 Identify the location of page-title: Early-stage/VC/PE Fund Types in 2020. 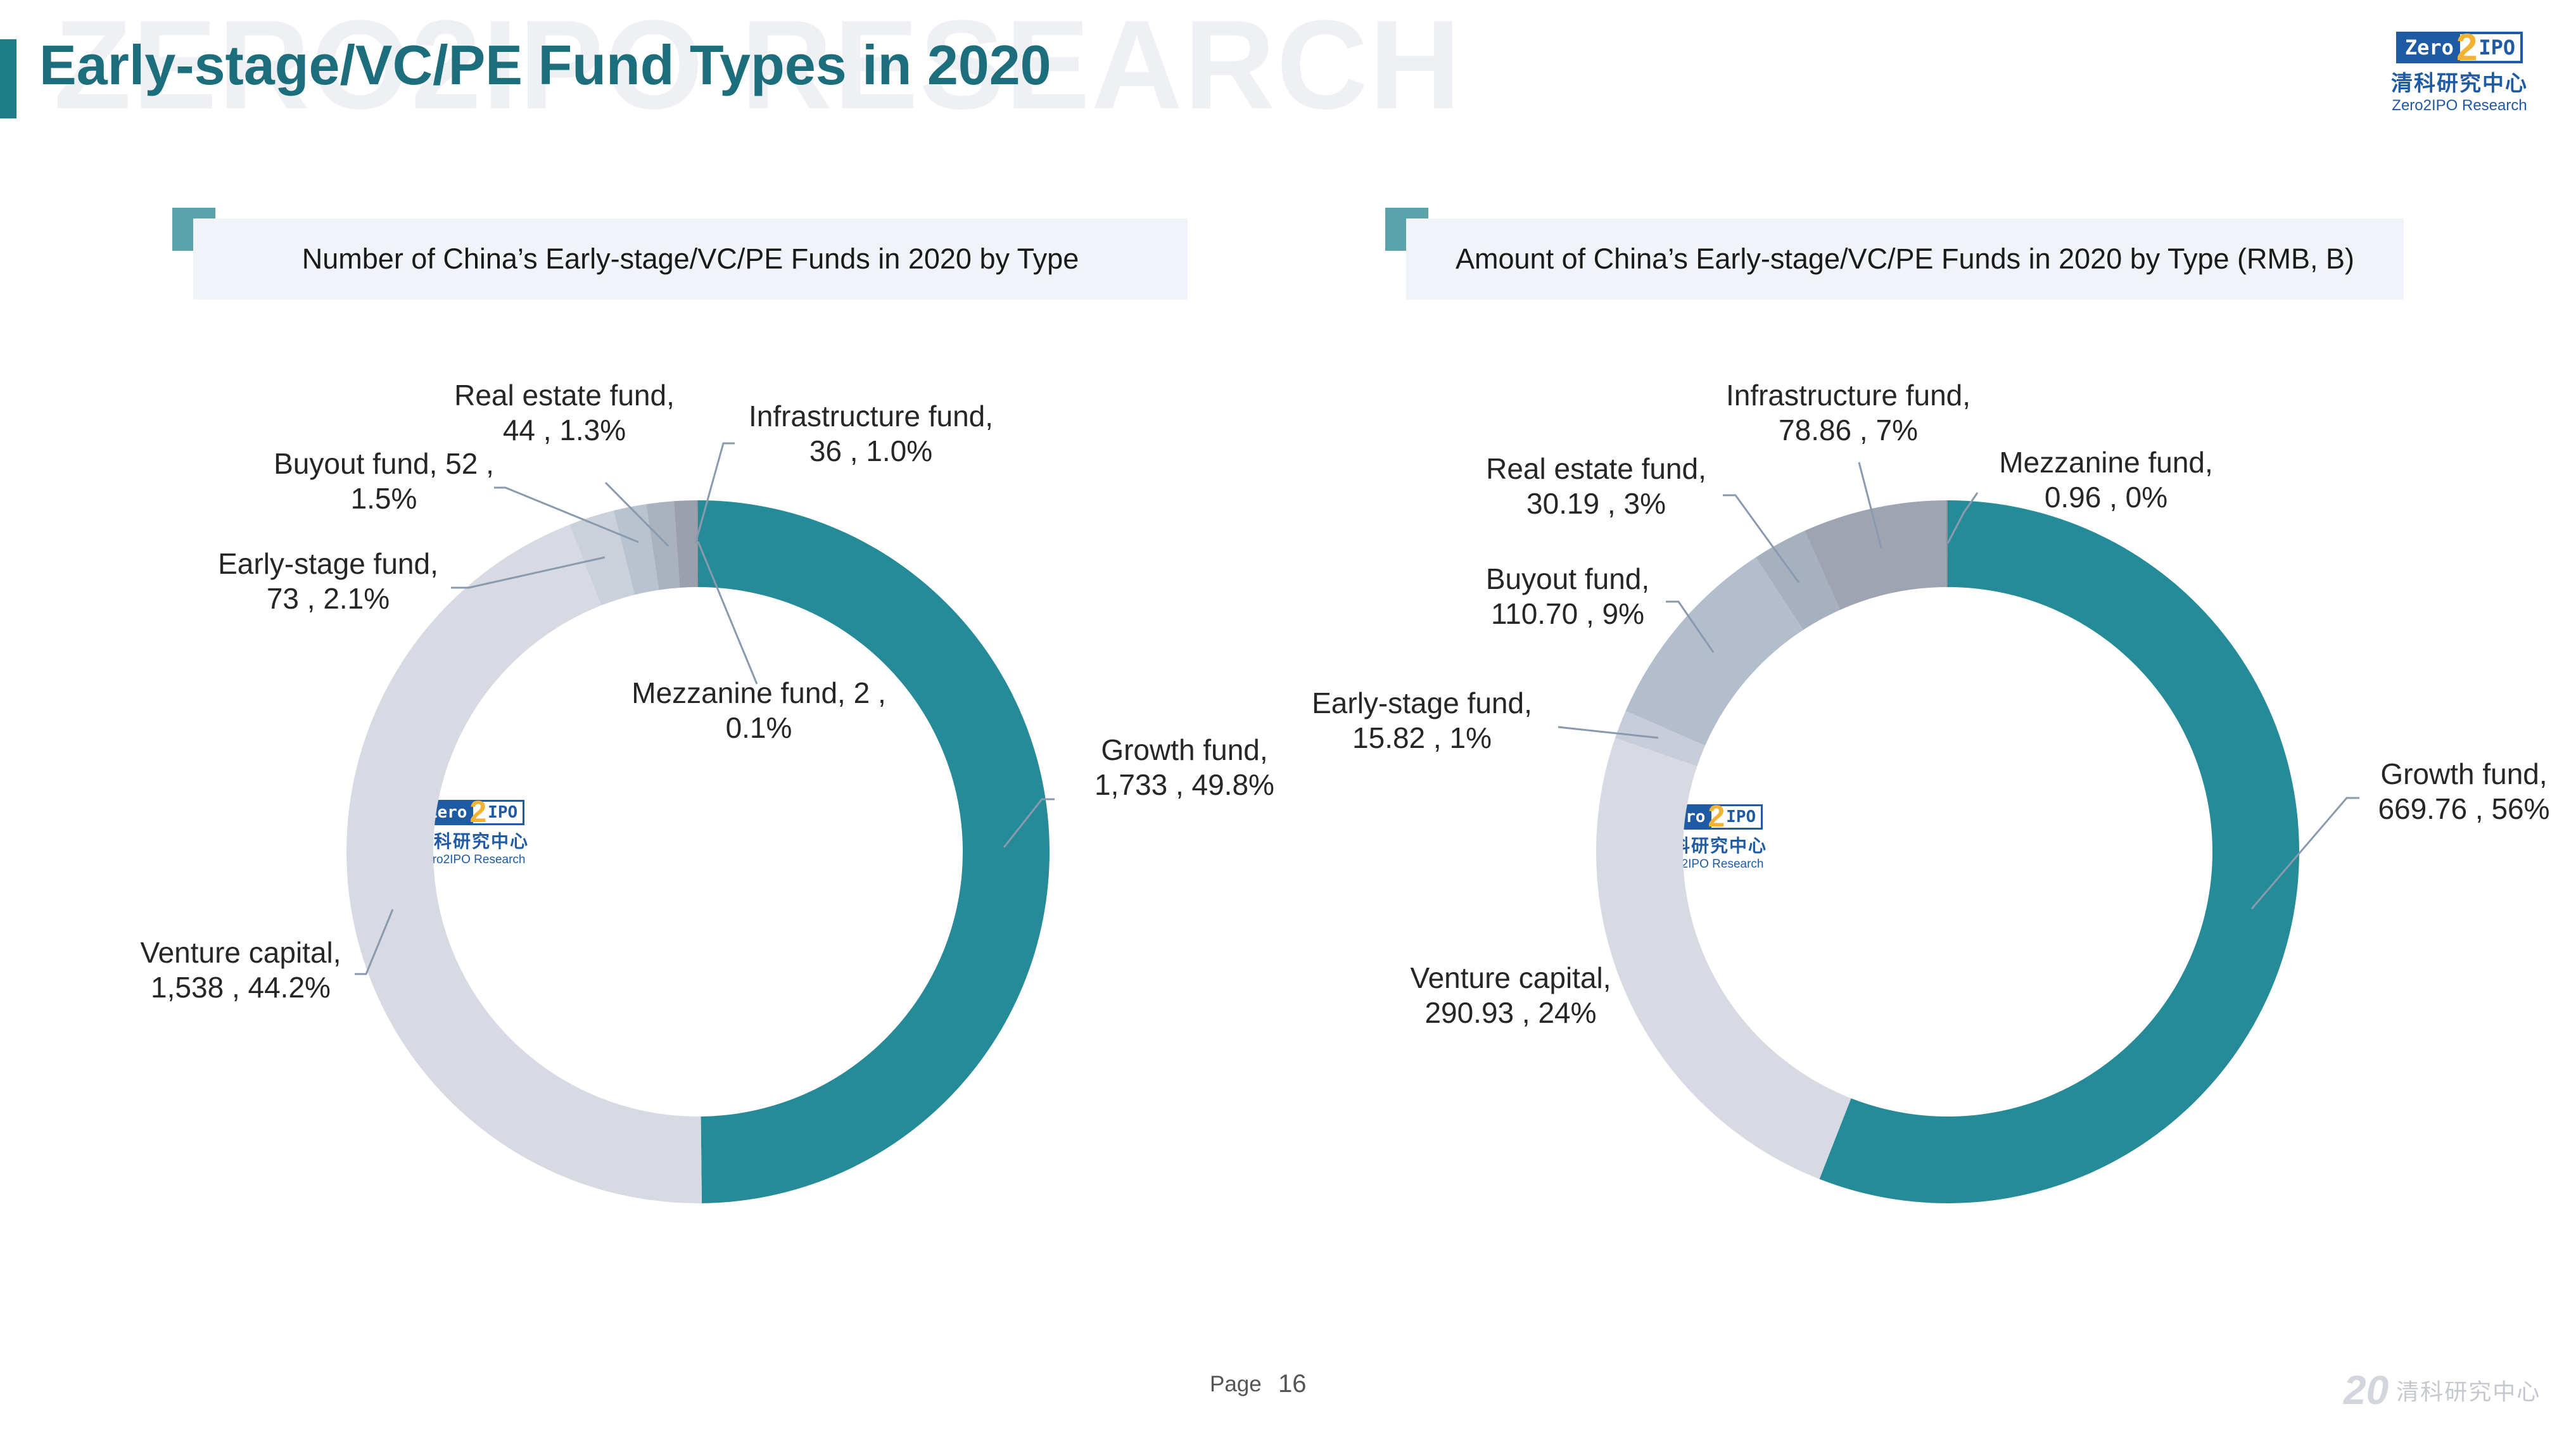
(545, 65).